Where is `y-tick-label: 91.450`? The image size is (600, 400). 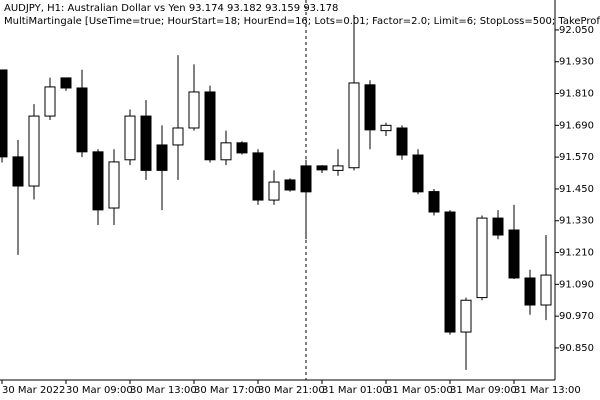
y-tick-label: 91.450 is located at coordinates (576, 189).